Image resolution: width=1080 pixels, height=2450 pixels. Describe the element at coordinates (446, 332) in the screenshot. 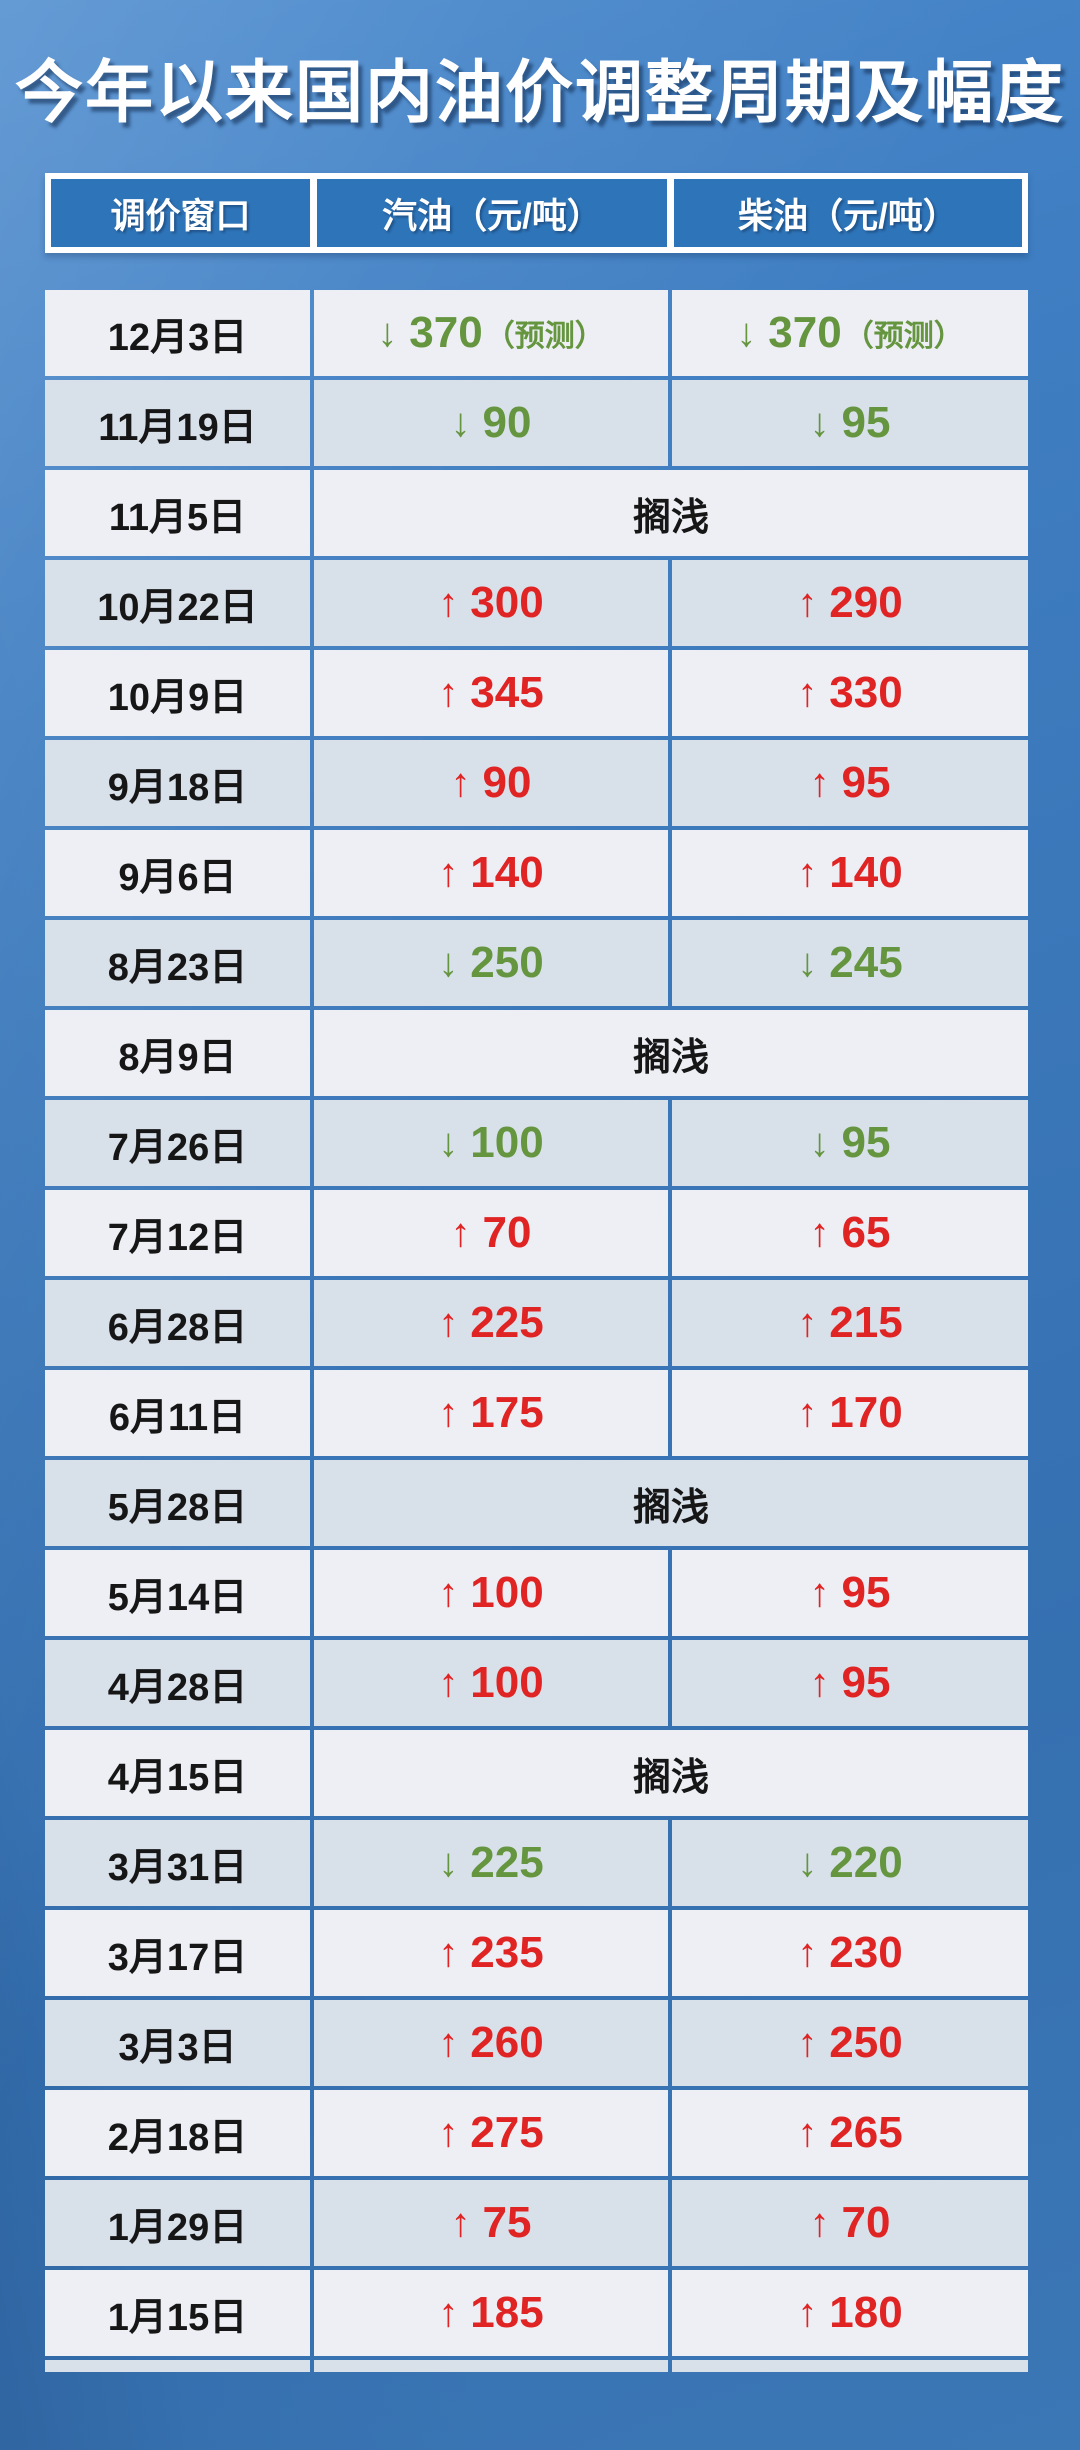

I see `gas-value: 370` at that location.